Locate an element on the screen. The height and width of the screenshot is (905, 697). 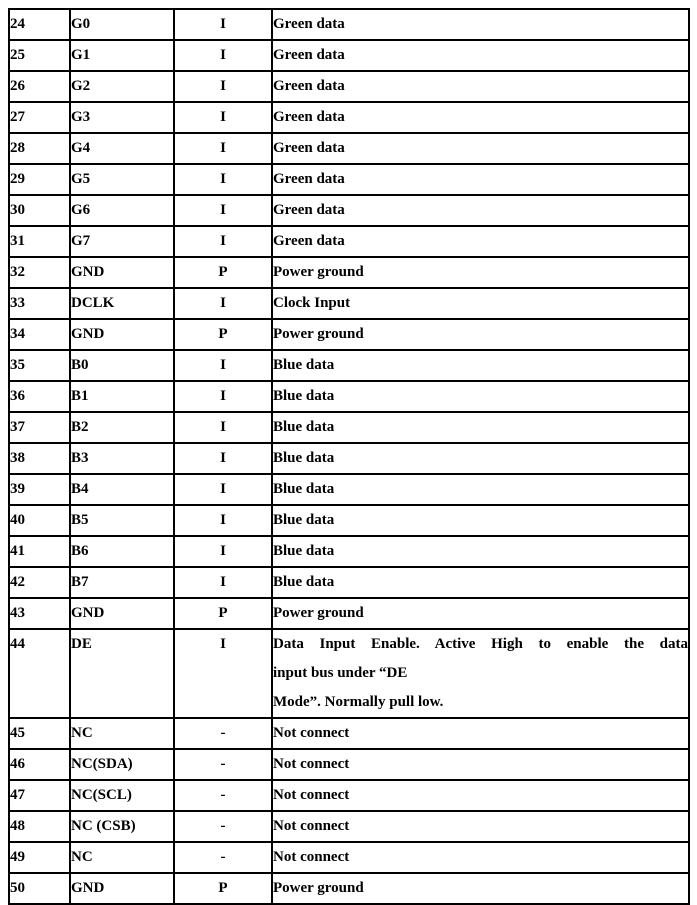
table-row: 29 G5 I Green data is located at coordinates (349, 179).